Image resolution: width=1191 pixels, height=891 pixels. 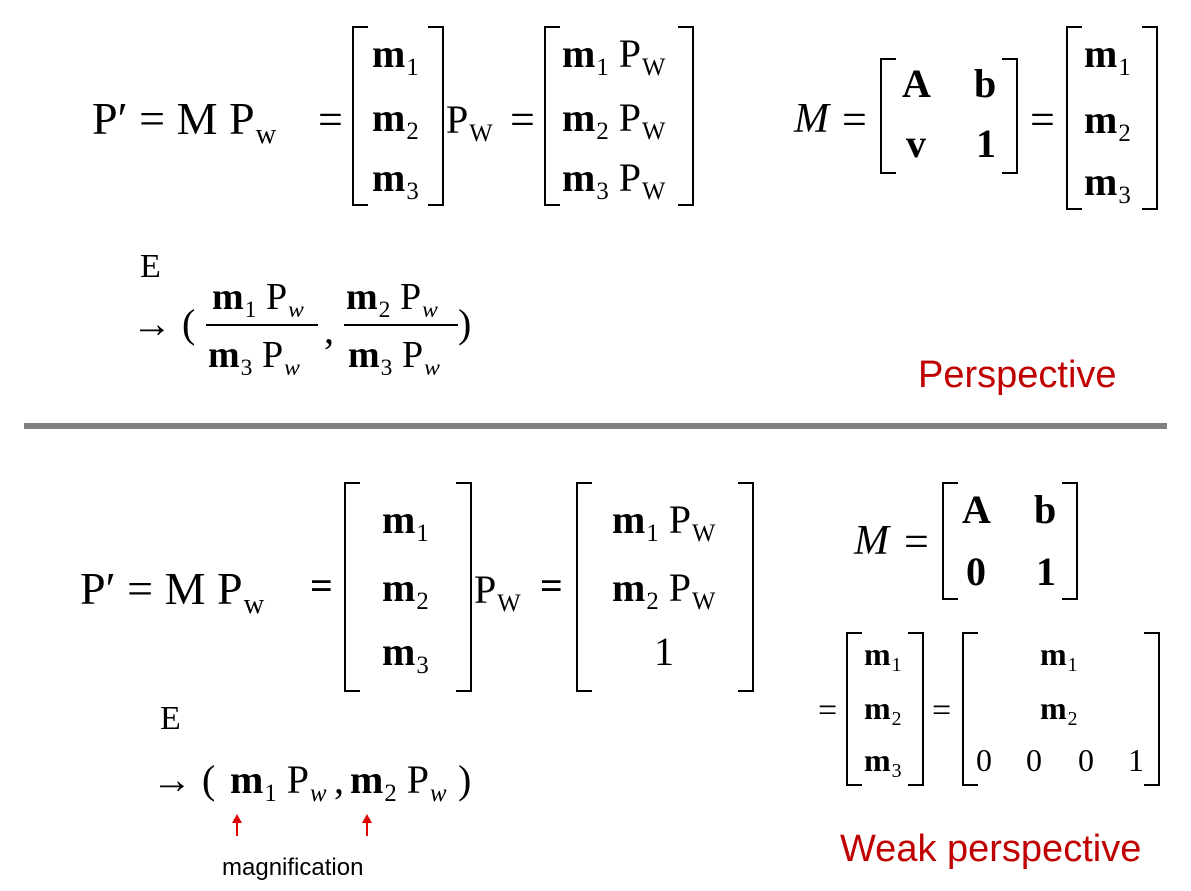 What do you see at coordinates (985, 83) in the screenshot?
I see `top-b: b` at bounding box center [985, 83].